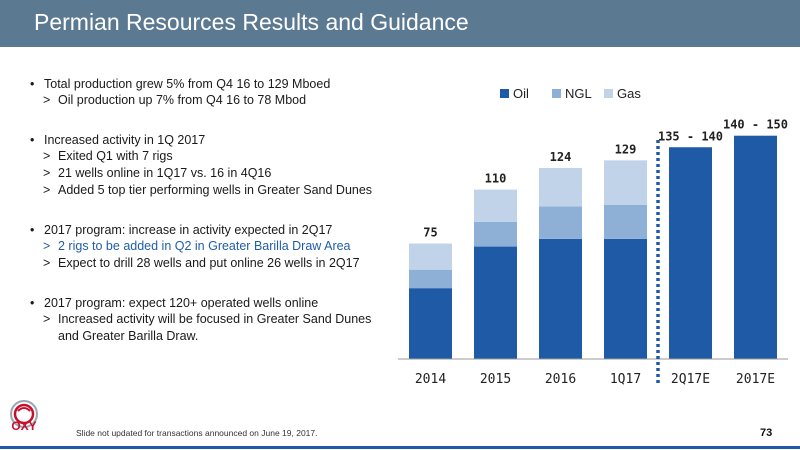 The image size is (800, 450). What do you see at coordinates (625, 182) in the screenshot?
I see `bar-gas-1q17` at bounding box center [625, 182].